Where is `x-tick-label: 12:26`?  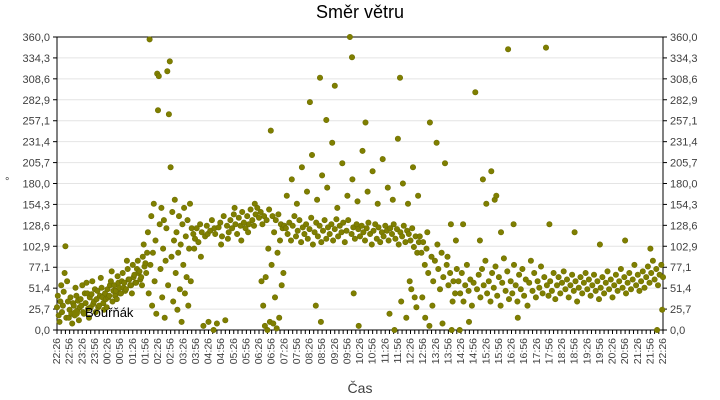 x-tick-label: 12:26 is located at coordinates (411, 351).